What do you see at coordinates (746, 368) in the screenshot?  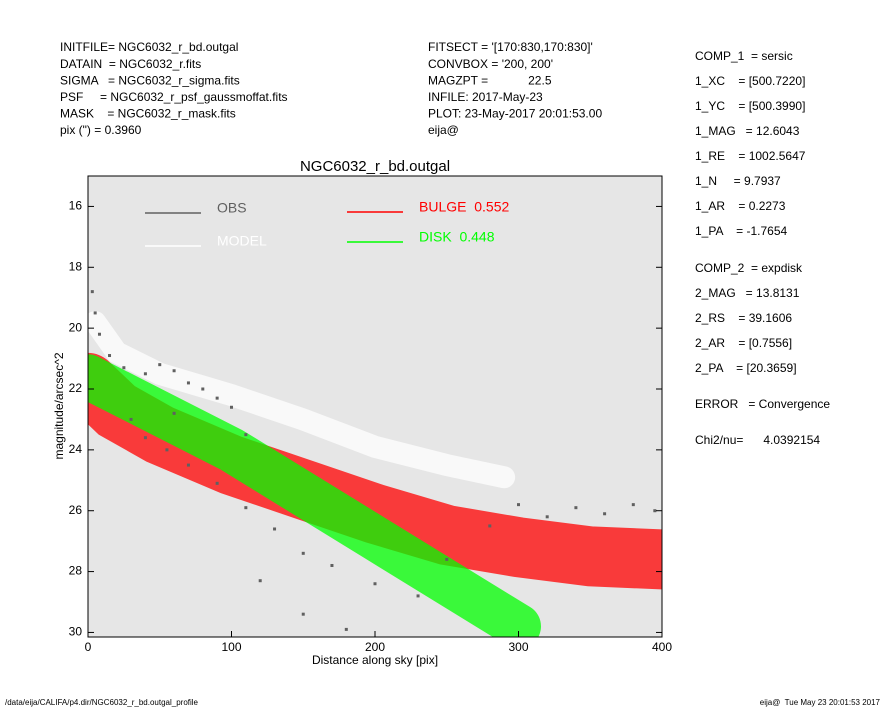 I see `fit-param: 2_PA = [20.3659]` at bounding box center [746, 368].